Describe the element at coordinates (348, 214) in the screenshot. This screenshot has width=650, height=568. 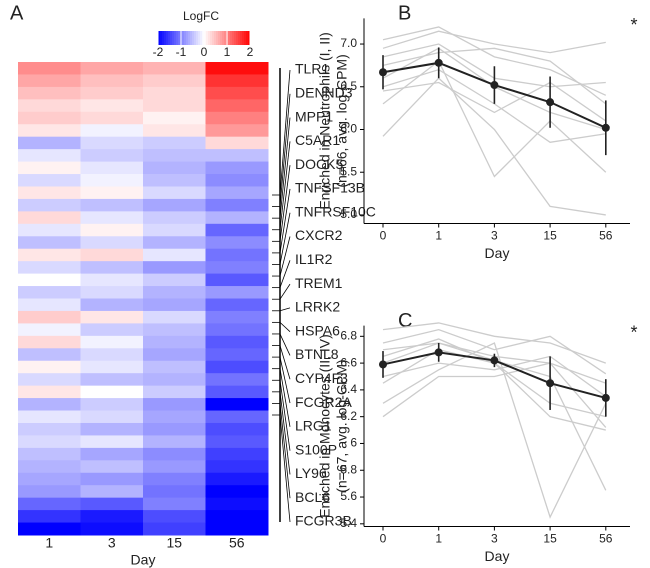
I see `y-tick-label: 5.0` at that location.